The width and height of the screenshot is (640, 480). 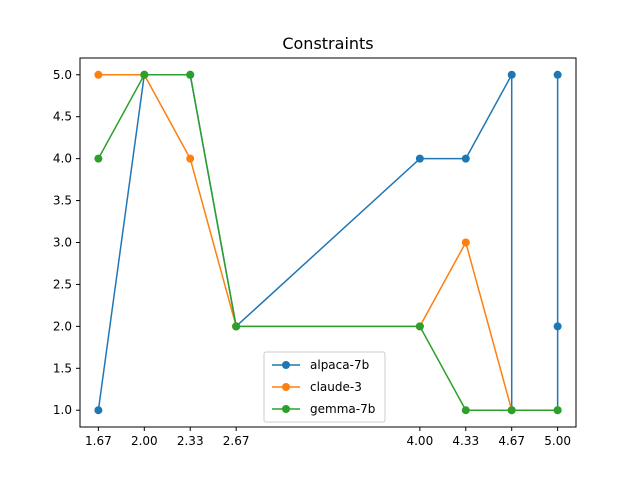 I want to click on y-axis: 1.0 1.5 2.0 2.5 3.0 3.5 4.0 4.5 5.0, so click(x=66, y=242).